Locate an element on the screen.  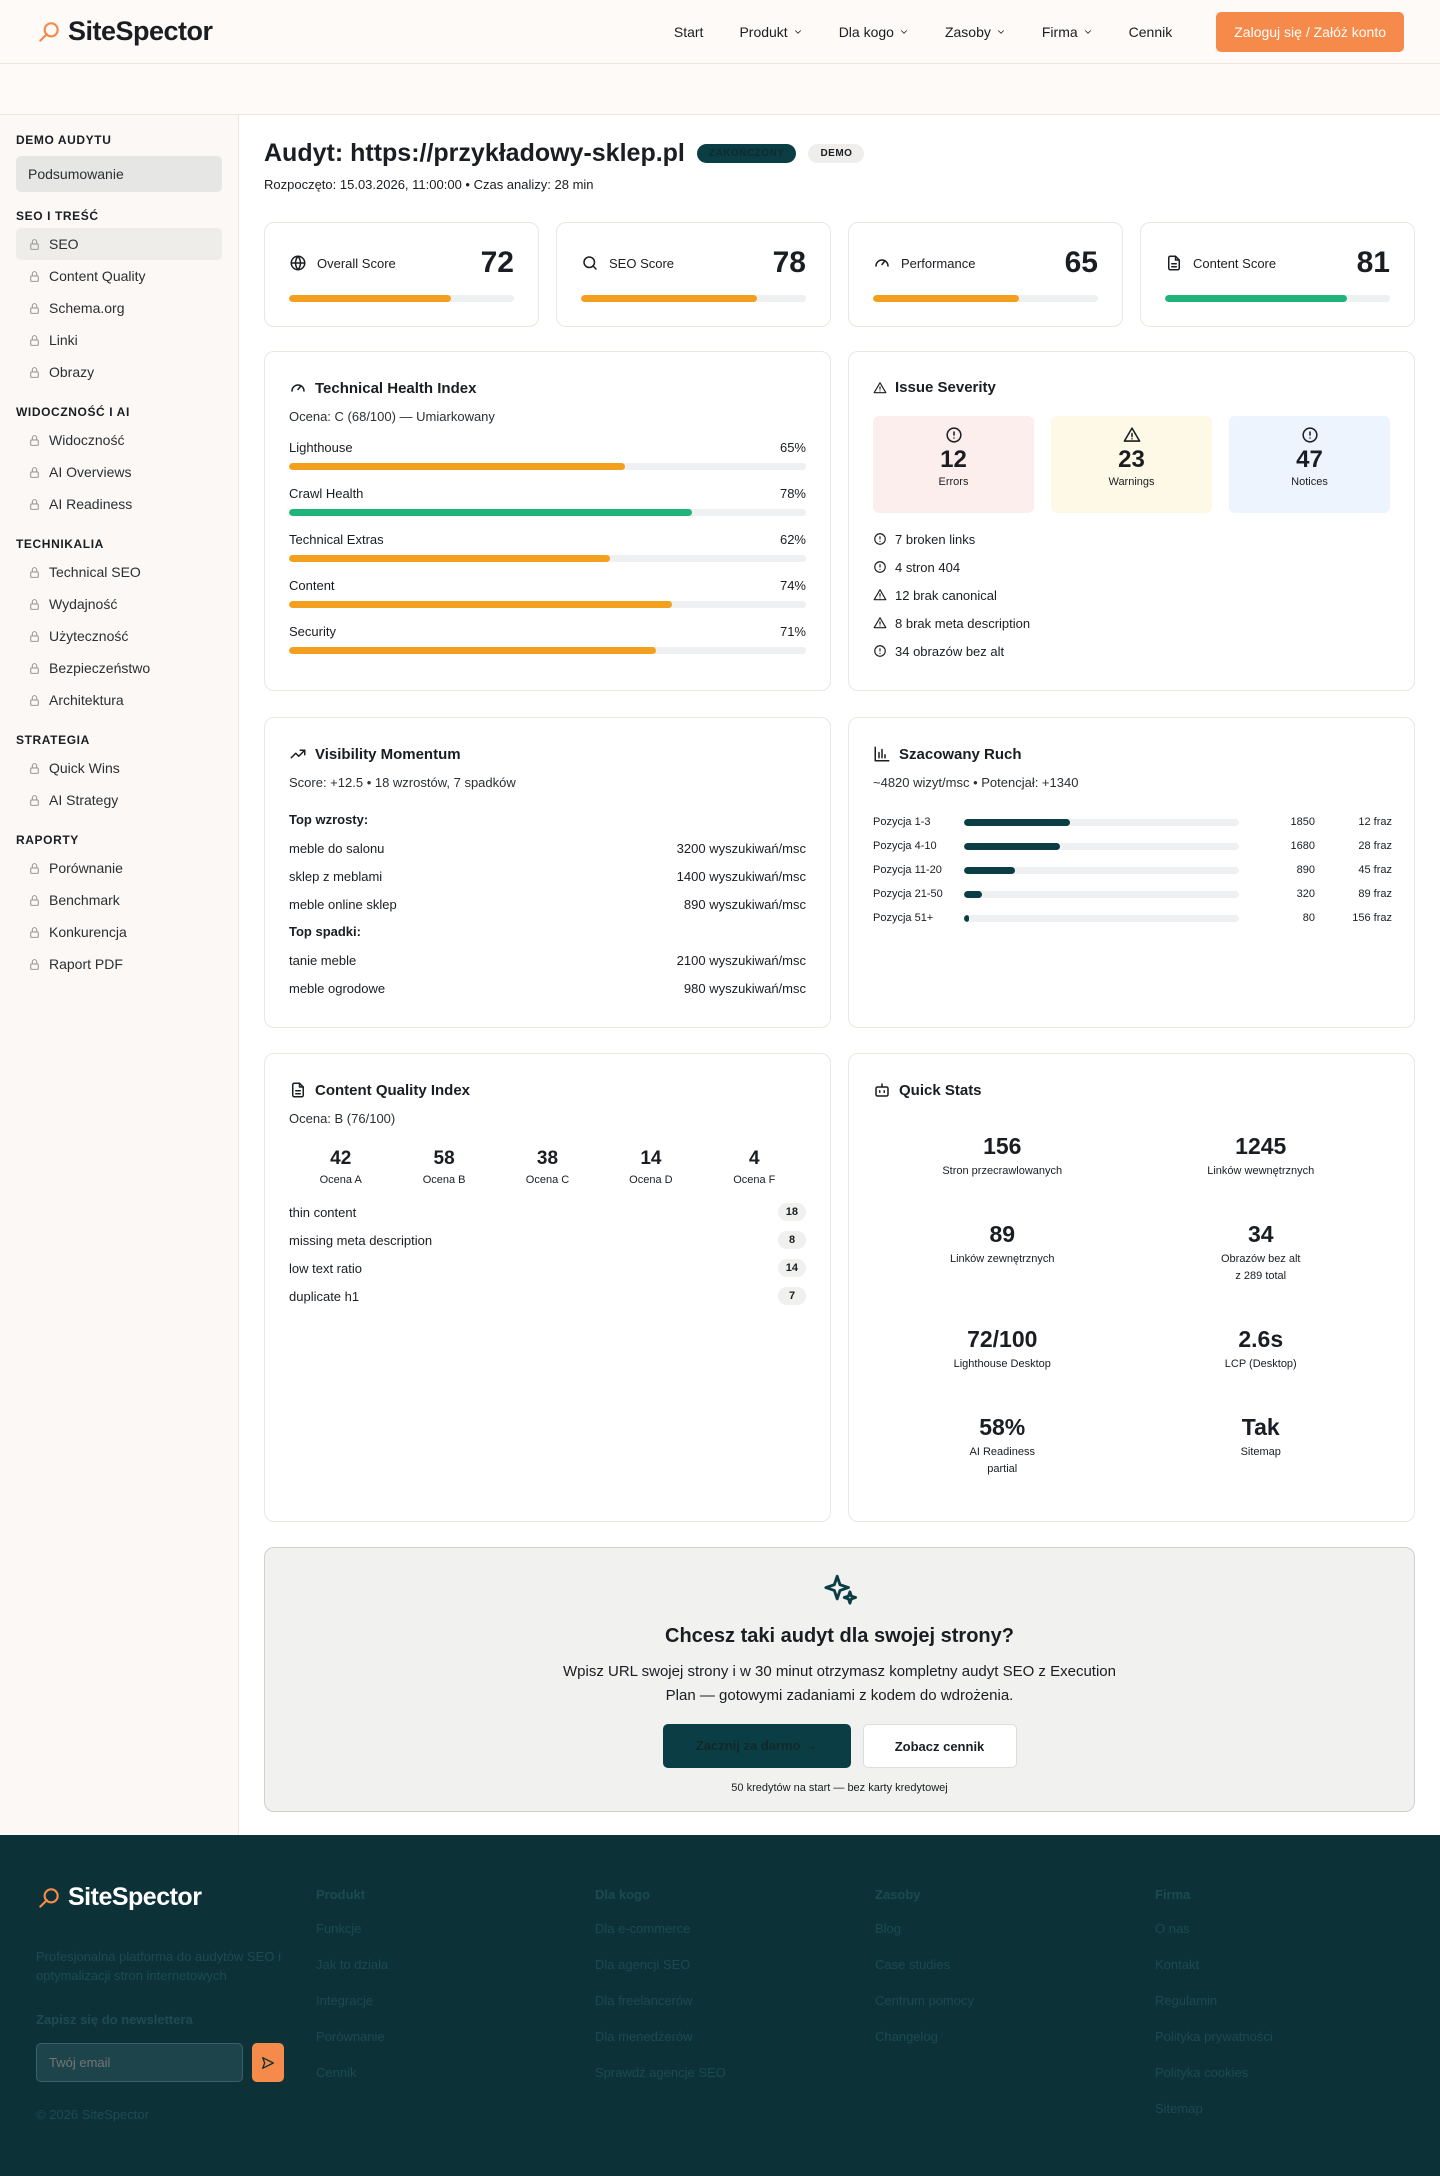
sidebar-item: Quick Wins is located at coordinates (119, 768).